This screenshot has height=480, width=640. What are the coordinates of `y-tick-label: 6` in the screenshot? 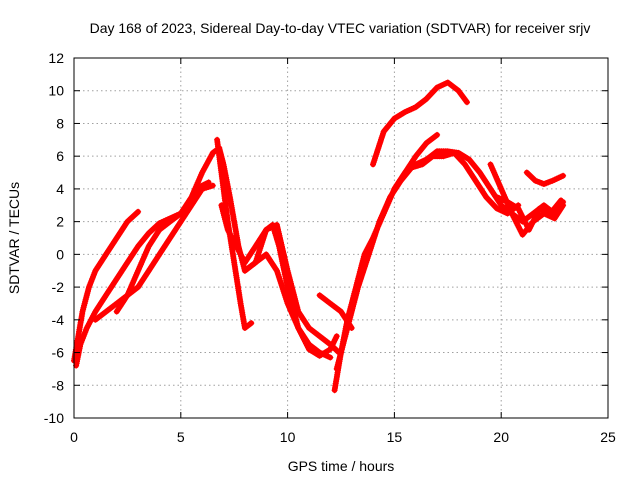 It's located at (60, 156).